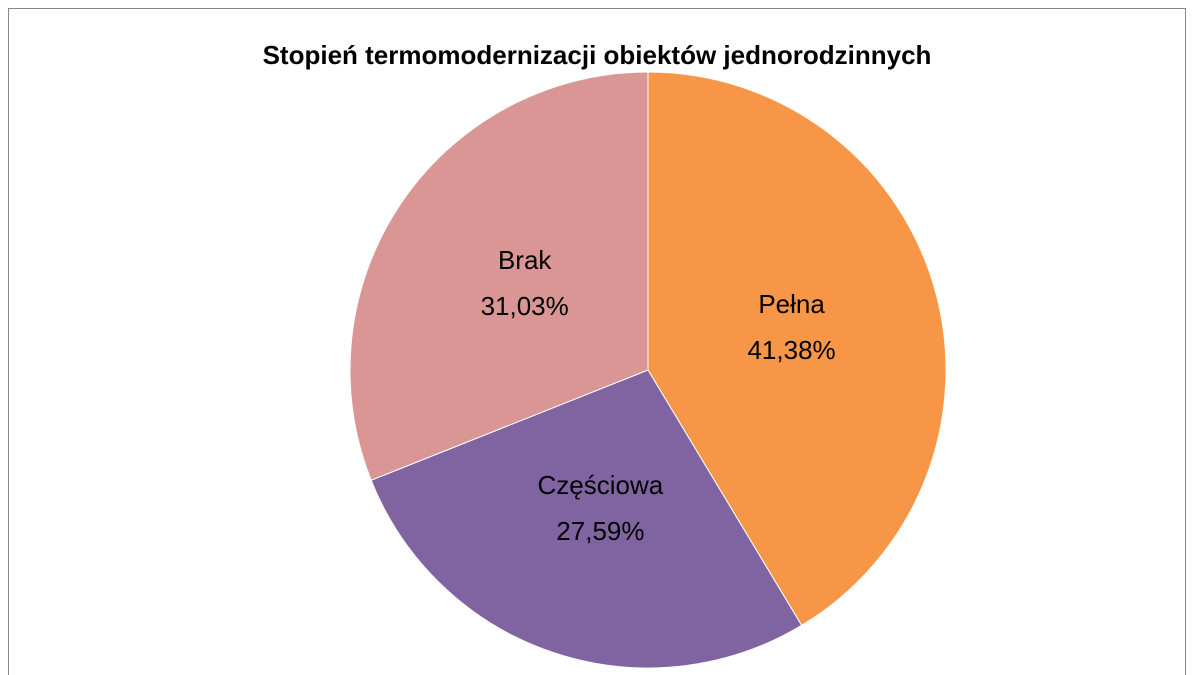 This screenshot has height=675, width=1194. What do you see at coordinates (601, 485) in the screenshot?
I see `slice-category-label: Częściowa` at bounding box center [601, 485].